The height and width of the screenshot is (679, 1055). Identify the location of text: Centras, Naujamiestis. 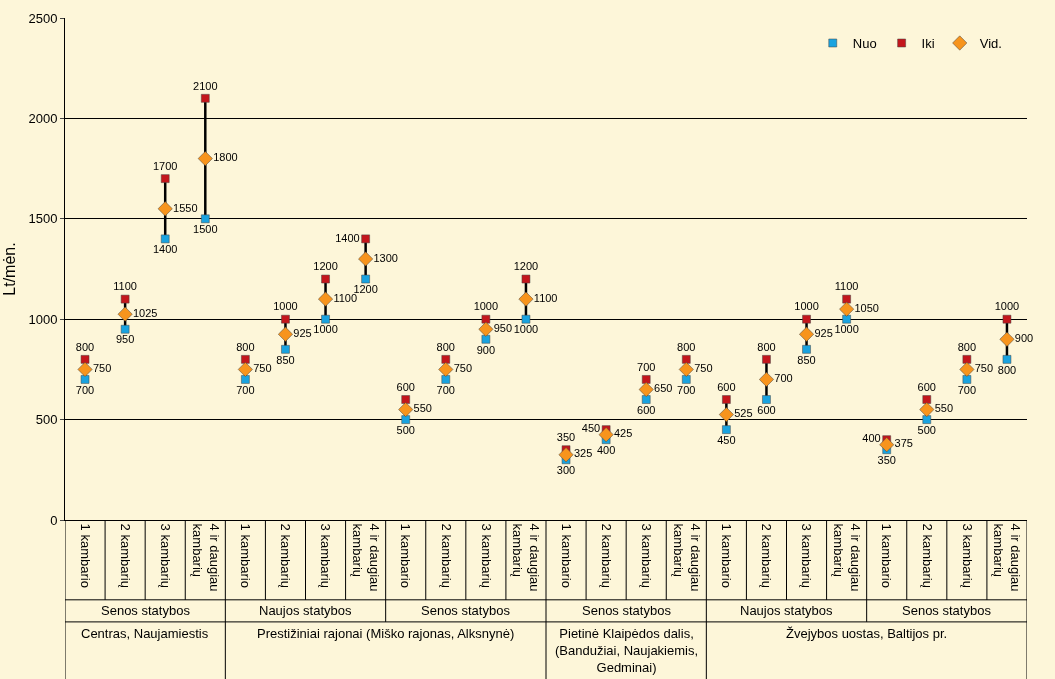
(145, 633).